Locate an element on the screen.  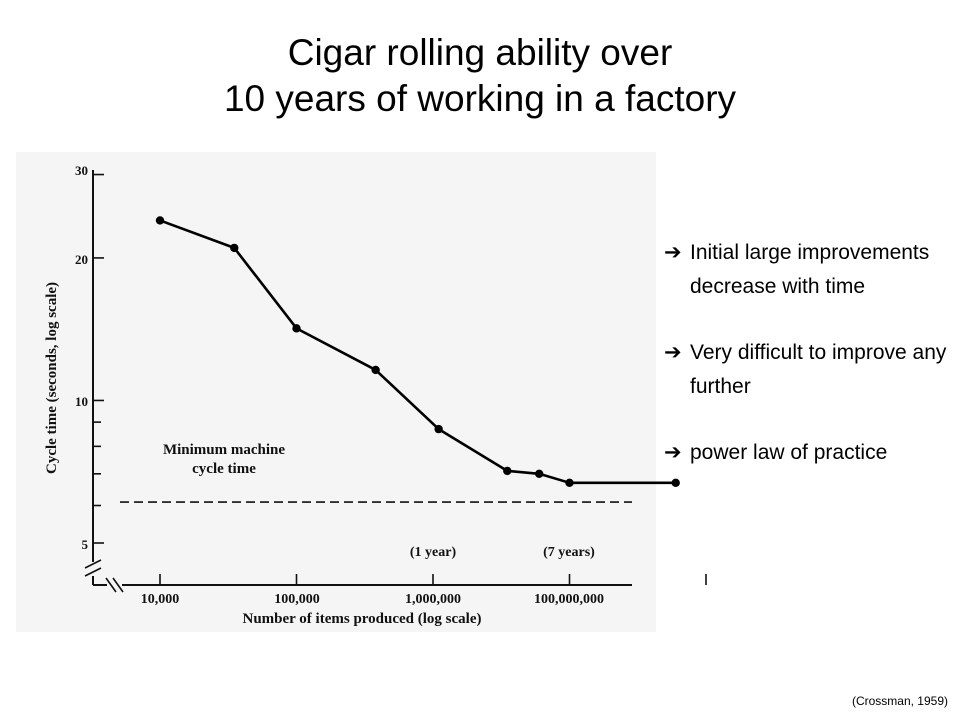
y-tick-label-10: 10 is located at coordinates (81, 401).